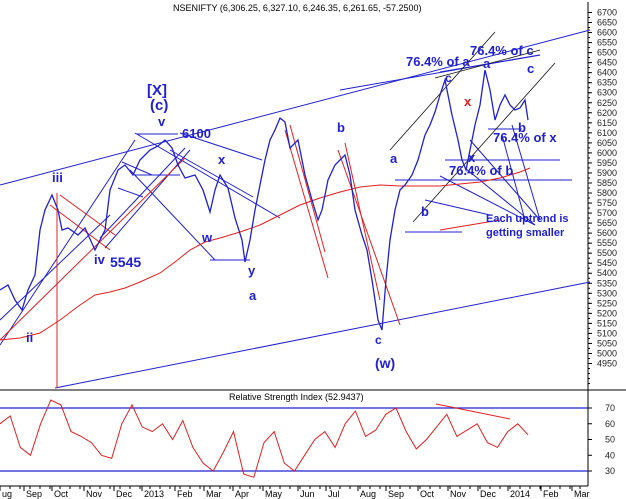 Image resolution: width=626 pixels, height=499 pixels. I want to click on y-tick-label: 5550, so click(607, 243).